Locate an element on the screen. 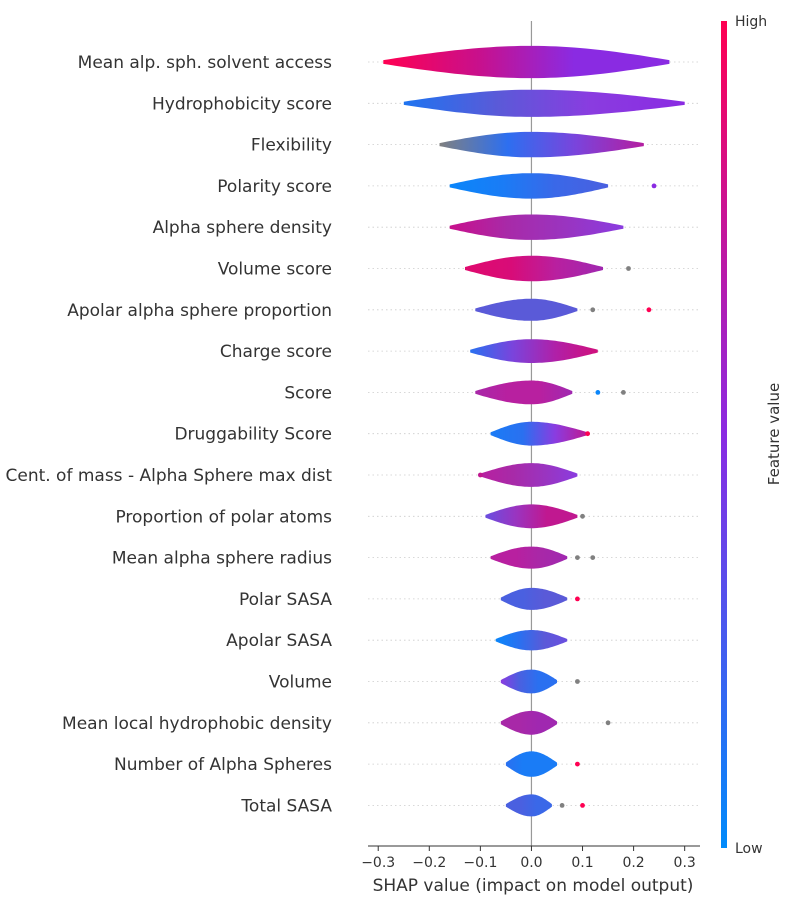 The image size is (800, 910). feature-label: Druggability Score is located at coordinates (253, 435).